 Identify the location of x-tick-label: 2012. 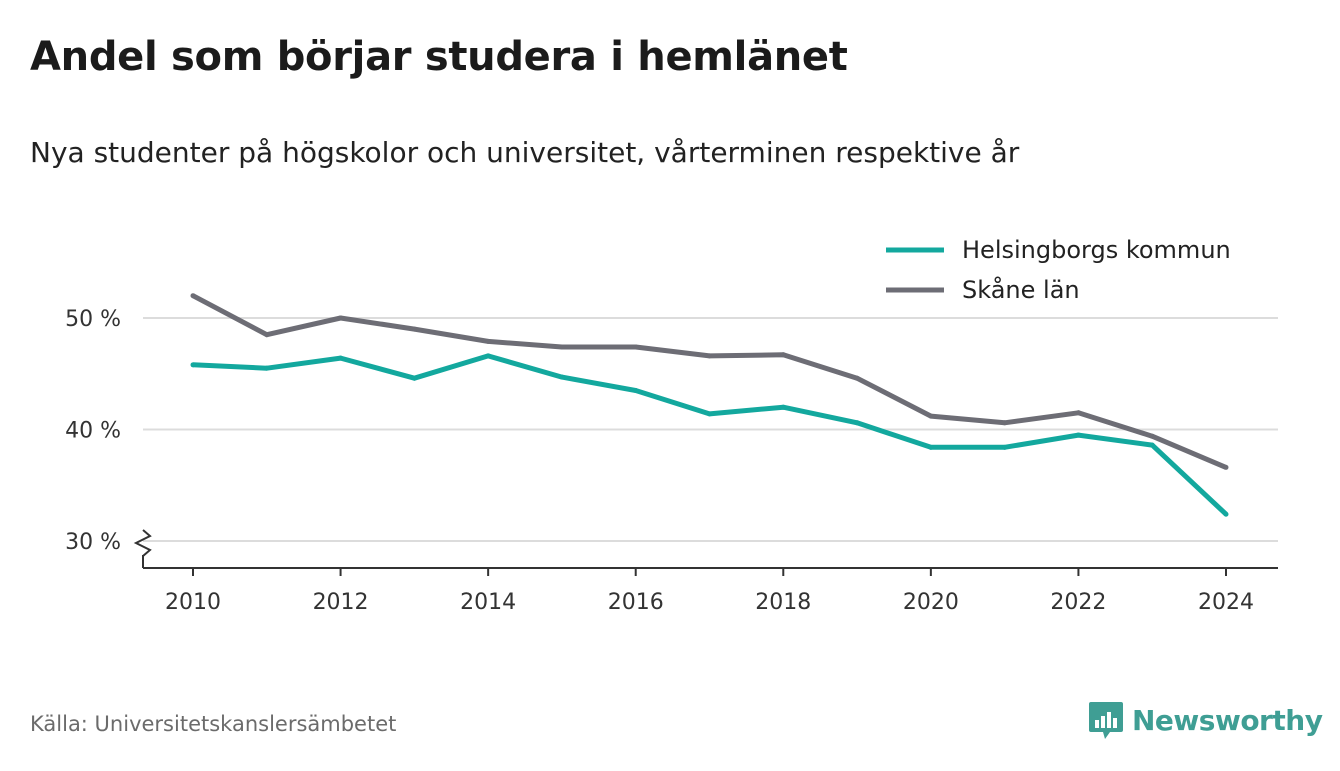
(341, 602).